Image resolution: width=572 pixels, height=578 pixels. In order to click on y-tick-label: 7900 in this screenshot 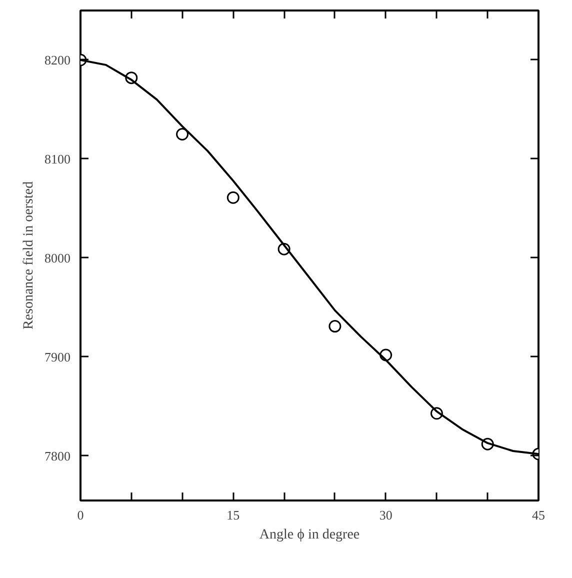, I will do `click(57, 356)`.